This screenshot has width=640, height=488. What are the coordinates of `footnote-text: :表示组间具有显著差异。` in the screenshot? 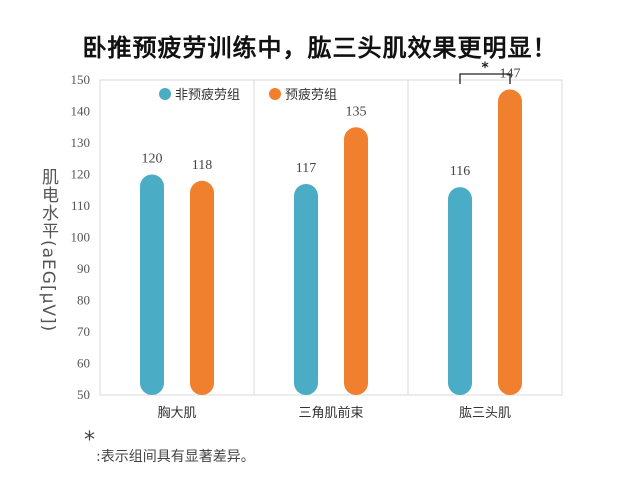 It's located at (175, 457).